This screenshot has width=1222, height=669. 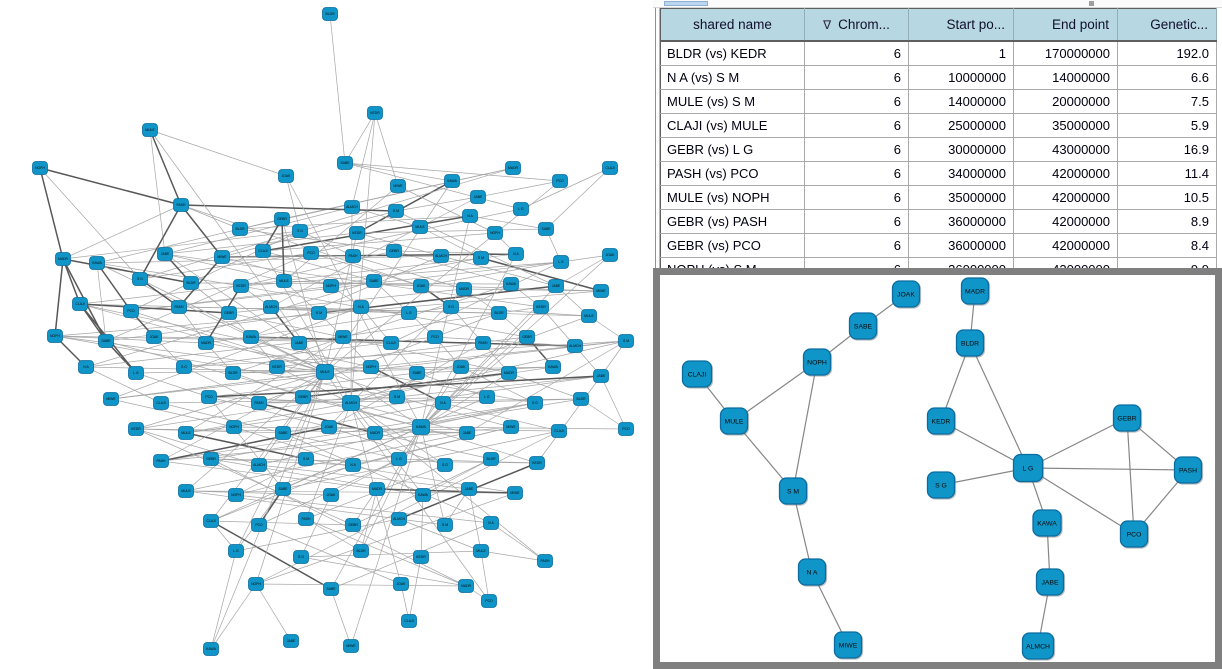 What do you see at coordinates (1167, 53) in the screenshot?
I see `cell-value: 192.0` at bounding box center [1167, 53].